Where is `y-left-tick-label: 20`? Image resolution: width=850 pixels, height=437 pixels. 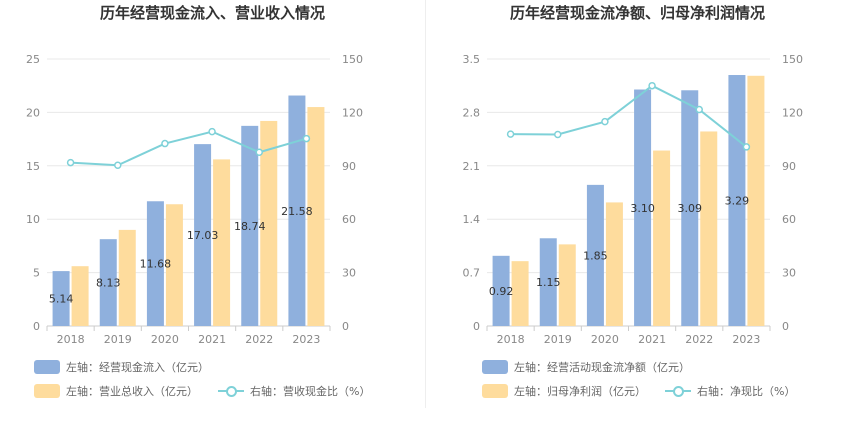 y-left-tick-label: 20 is located at coordinates (33, 112).